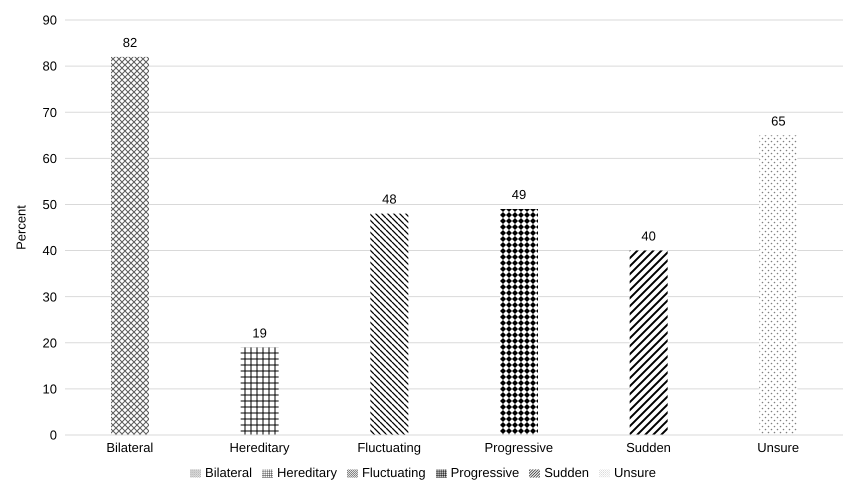 The height and width of the screenshot is (482, 861). What do you see at coordinates (49, 250) in the screenshot?
I see `y-tick-label: 40` at bounding box center [49, 250].